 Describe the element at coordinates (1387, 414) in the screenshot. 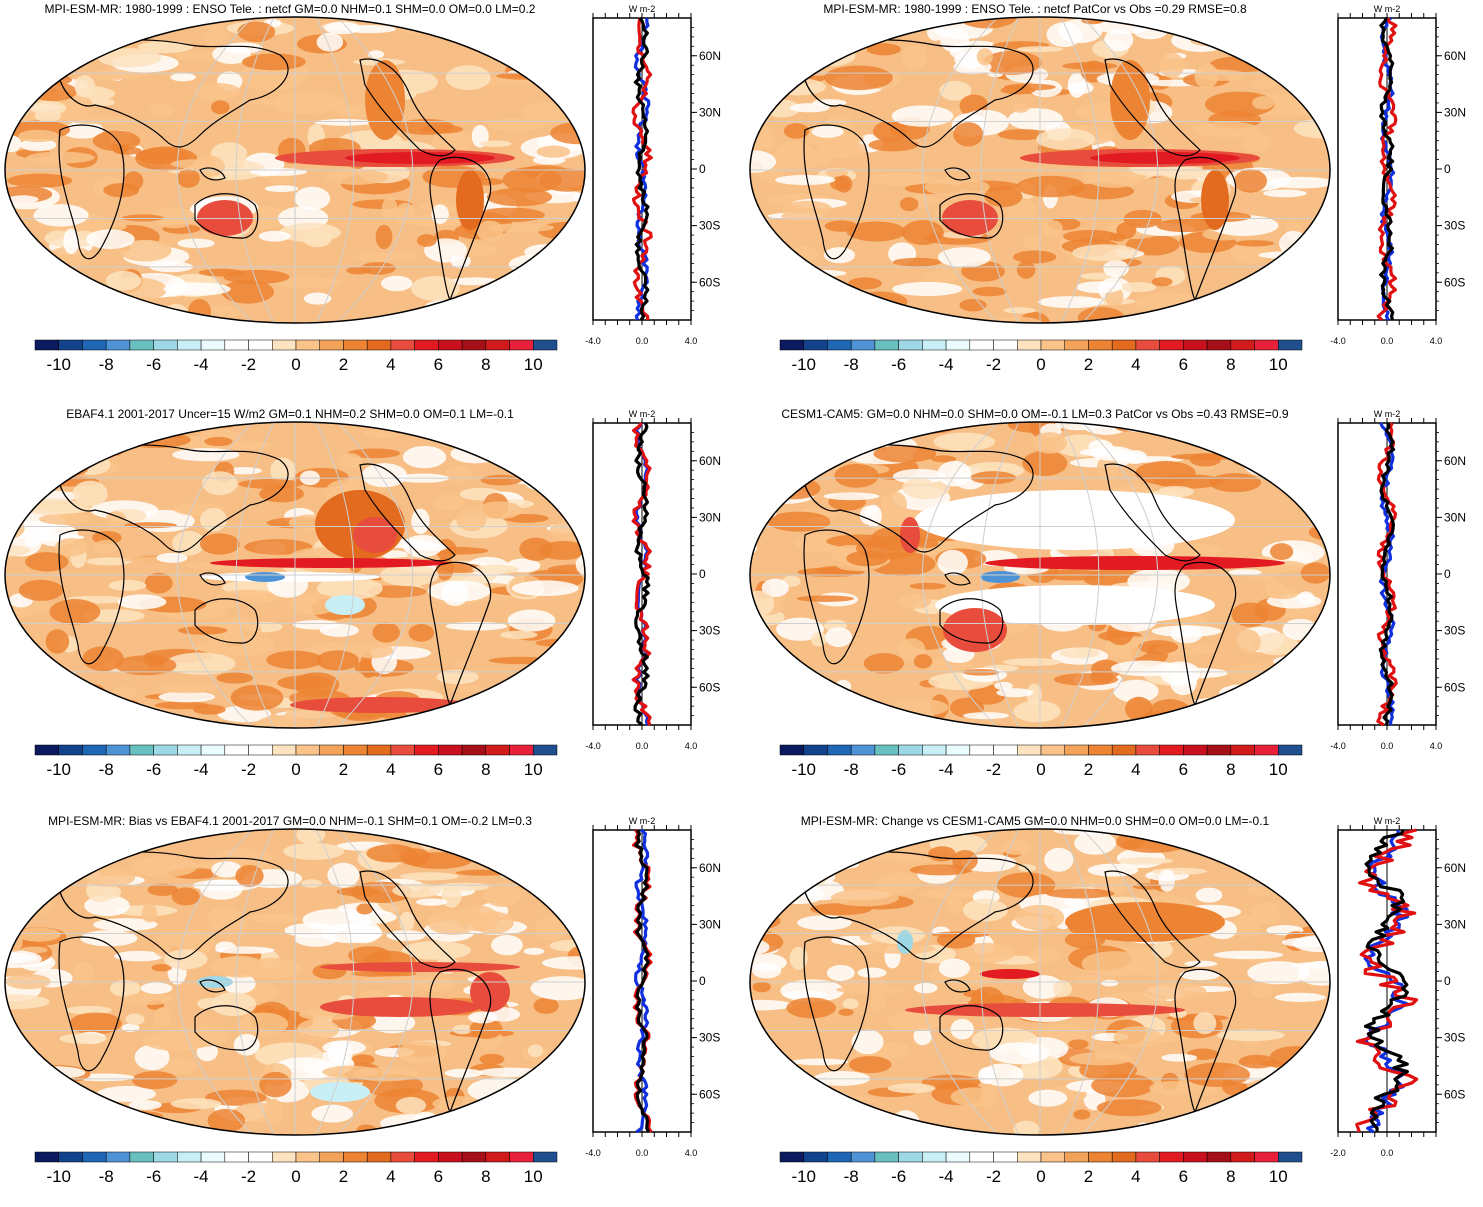

I see `unit-label: W m-2` at that location.